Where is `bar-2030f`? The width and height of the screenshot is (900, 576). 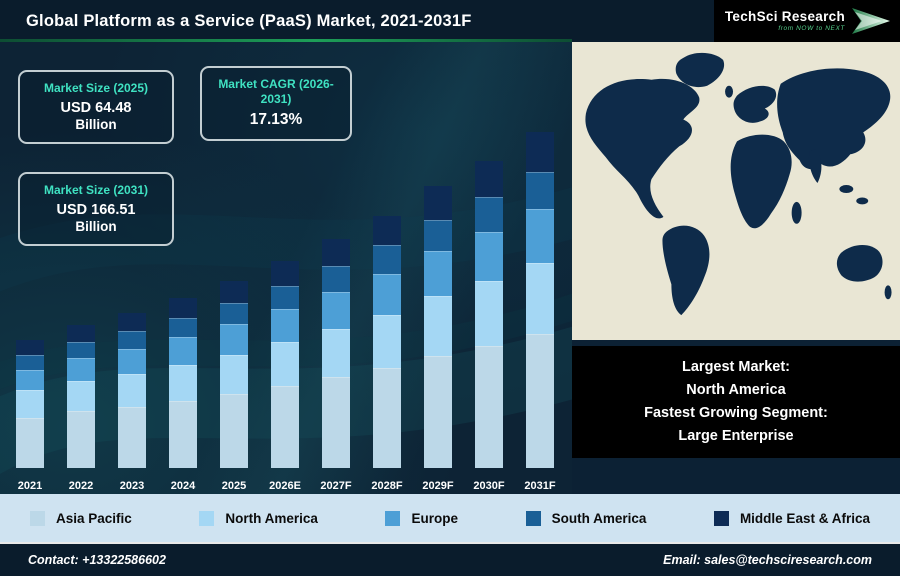 bar-2030f is located at coordinates (489, 300).